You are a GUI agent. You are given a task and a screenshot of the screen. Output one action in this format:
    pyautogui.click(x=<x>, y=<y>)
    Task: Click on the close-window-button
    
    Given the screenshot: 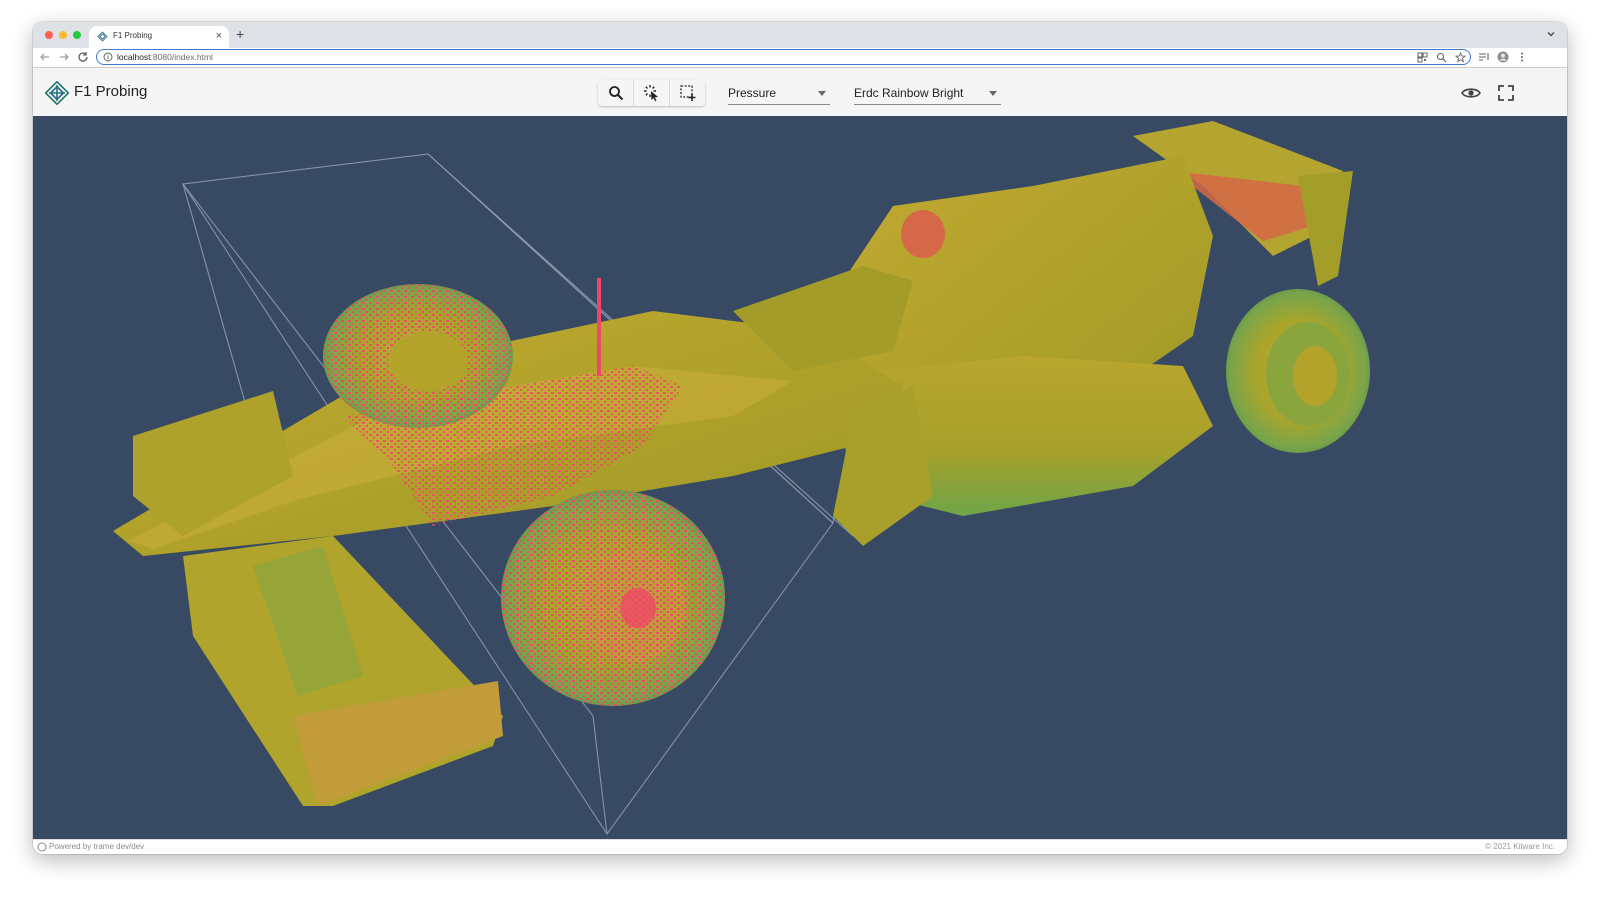 What is the action you would take?
    pyautogui.click(x=49, y=35)
    